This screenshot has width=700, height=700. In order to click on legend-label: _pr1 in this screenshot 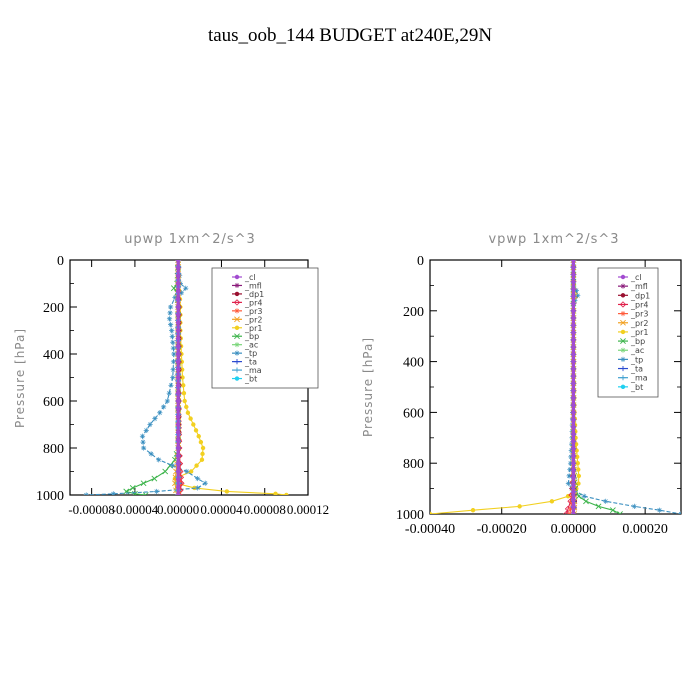, I will do `click(639, 332)`.